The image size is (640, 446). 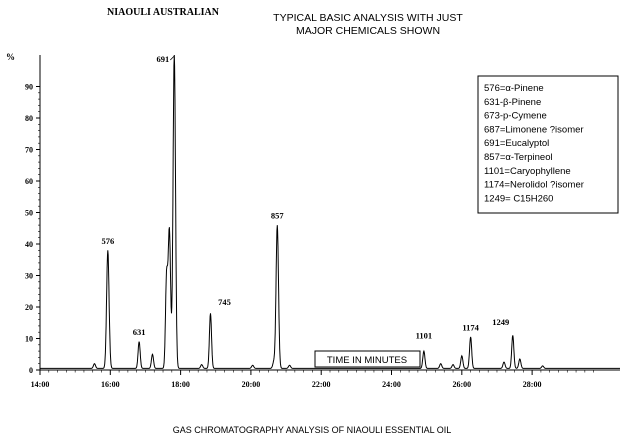 I want to click on legend-item: 857=α-Terpineol, so click(x=518, y=157).